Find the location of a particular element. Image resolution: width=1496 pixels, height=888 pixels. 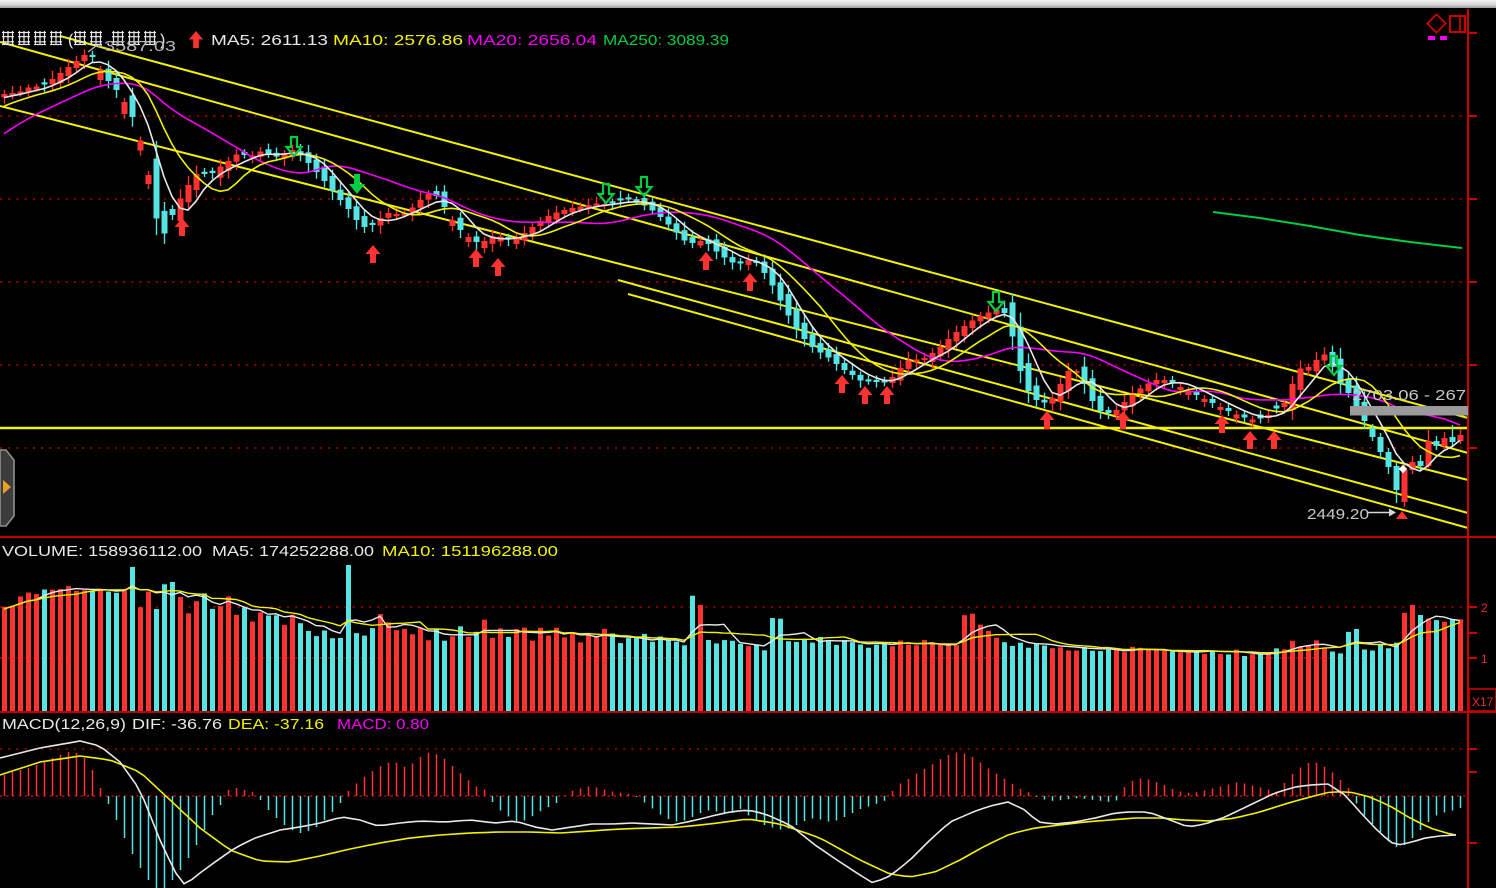

svg-text: MA5: 2611.13 is located at coordinates (269, 40).